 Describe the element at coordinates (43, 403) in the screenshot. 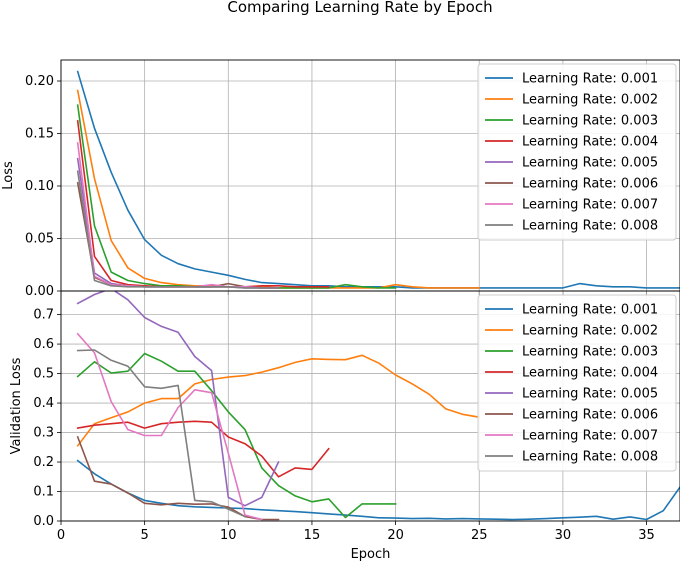

I see `y-tick-label: 0.4` at that location.